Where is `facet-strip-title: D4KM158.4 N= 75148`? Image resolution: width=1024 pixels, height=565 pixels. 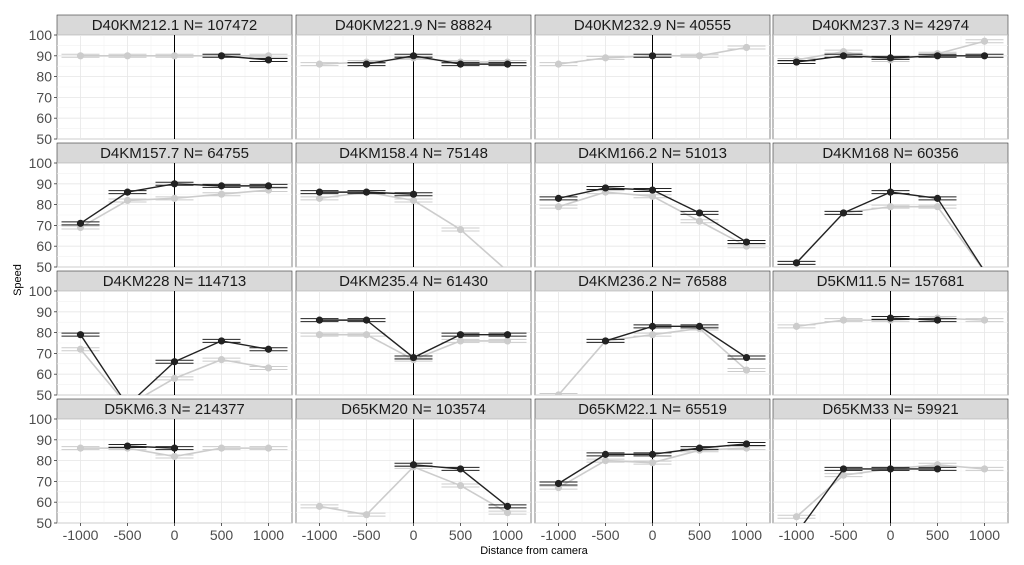 facet-strip-title: D4KM158.4 N= 75148 is located at coordinates (413, 153).